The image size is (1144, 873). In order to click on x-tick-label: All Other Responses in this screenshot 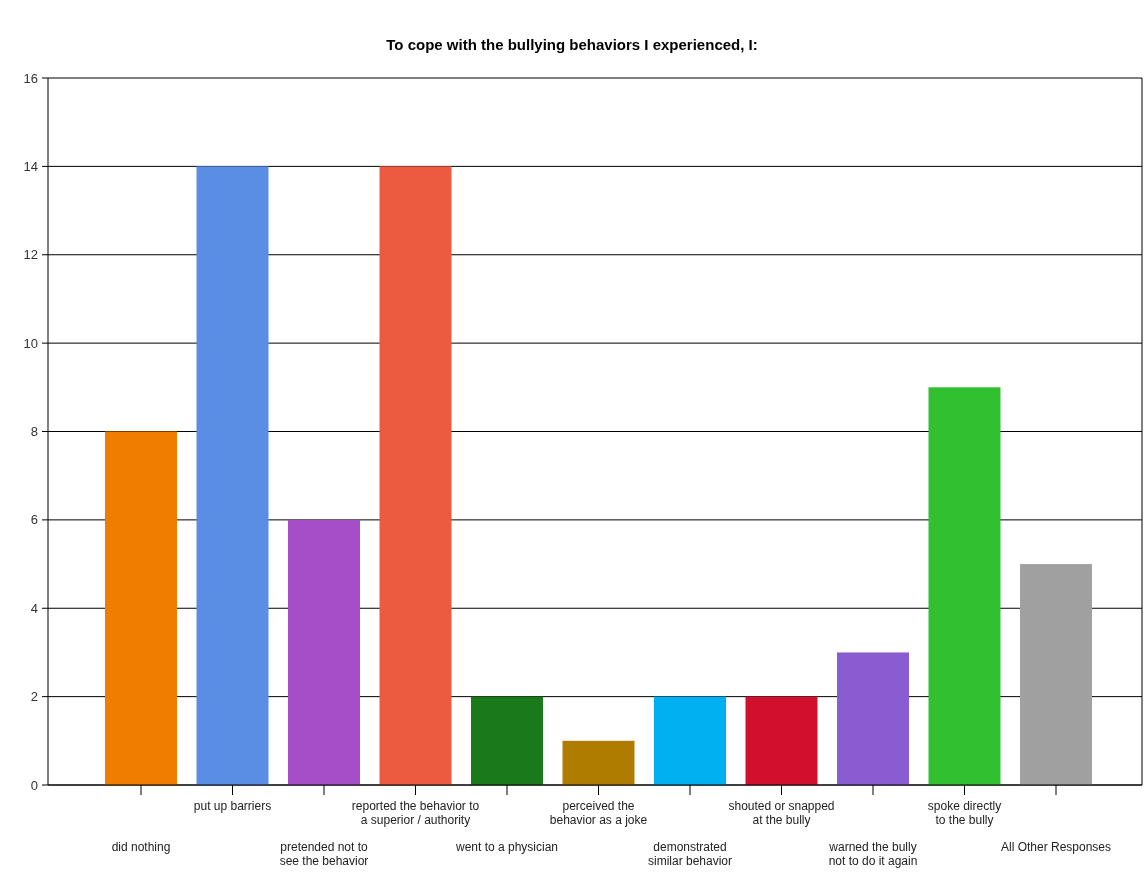, I will do `click(1056, 847)`.